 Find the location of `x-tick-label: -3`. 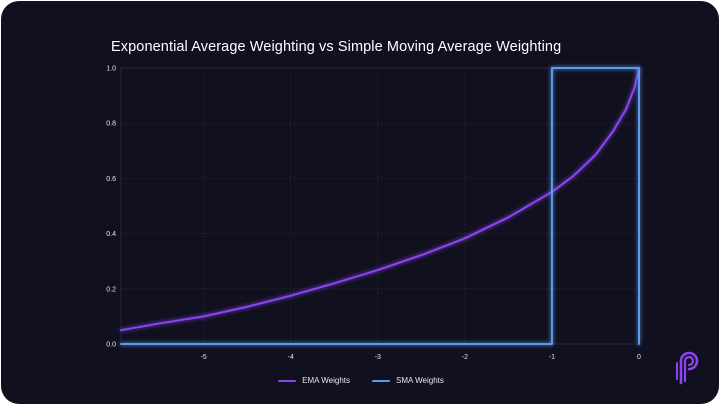

x-tick-label: -3 is located at coordinates (378, 357).